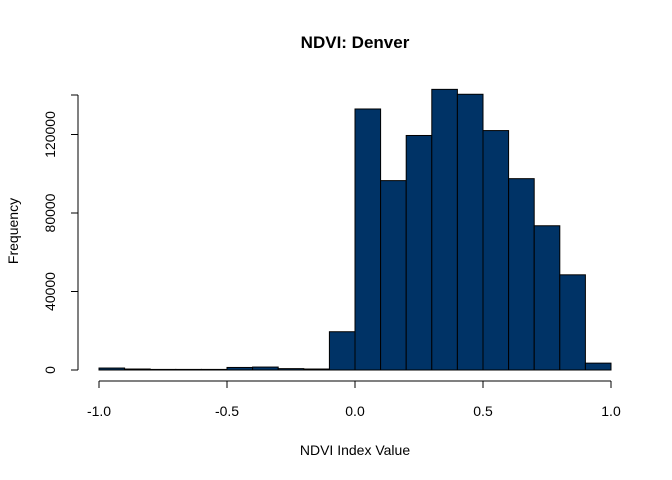 The width and height of the screenshot is (672, 480). I want to click on x-tick-label: -1.0, so click(99, 411).